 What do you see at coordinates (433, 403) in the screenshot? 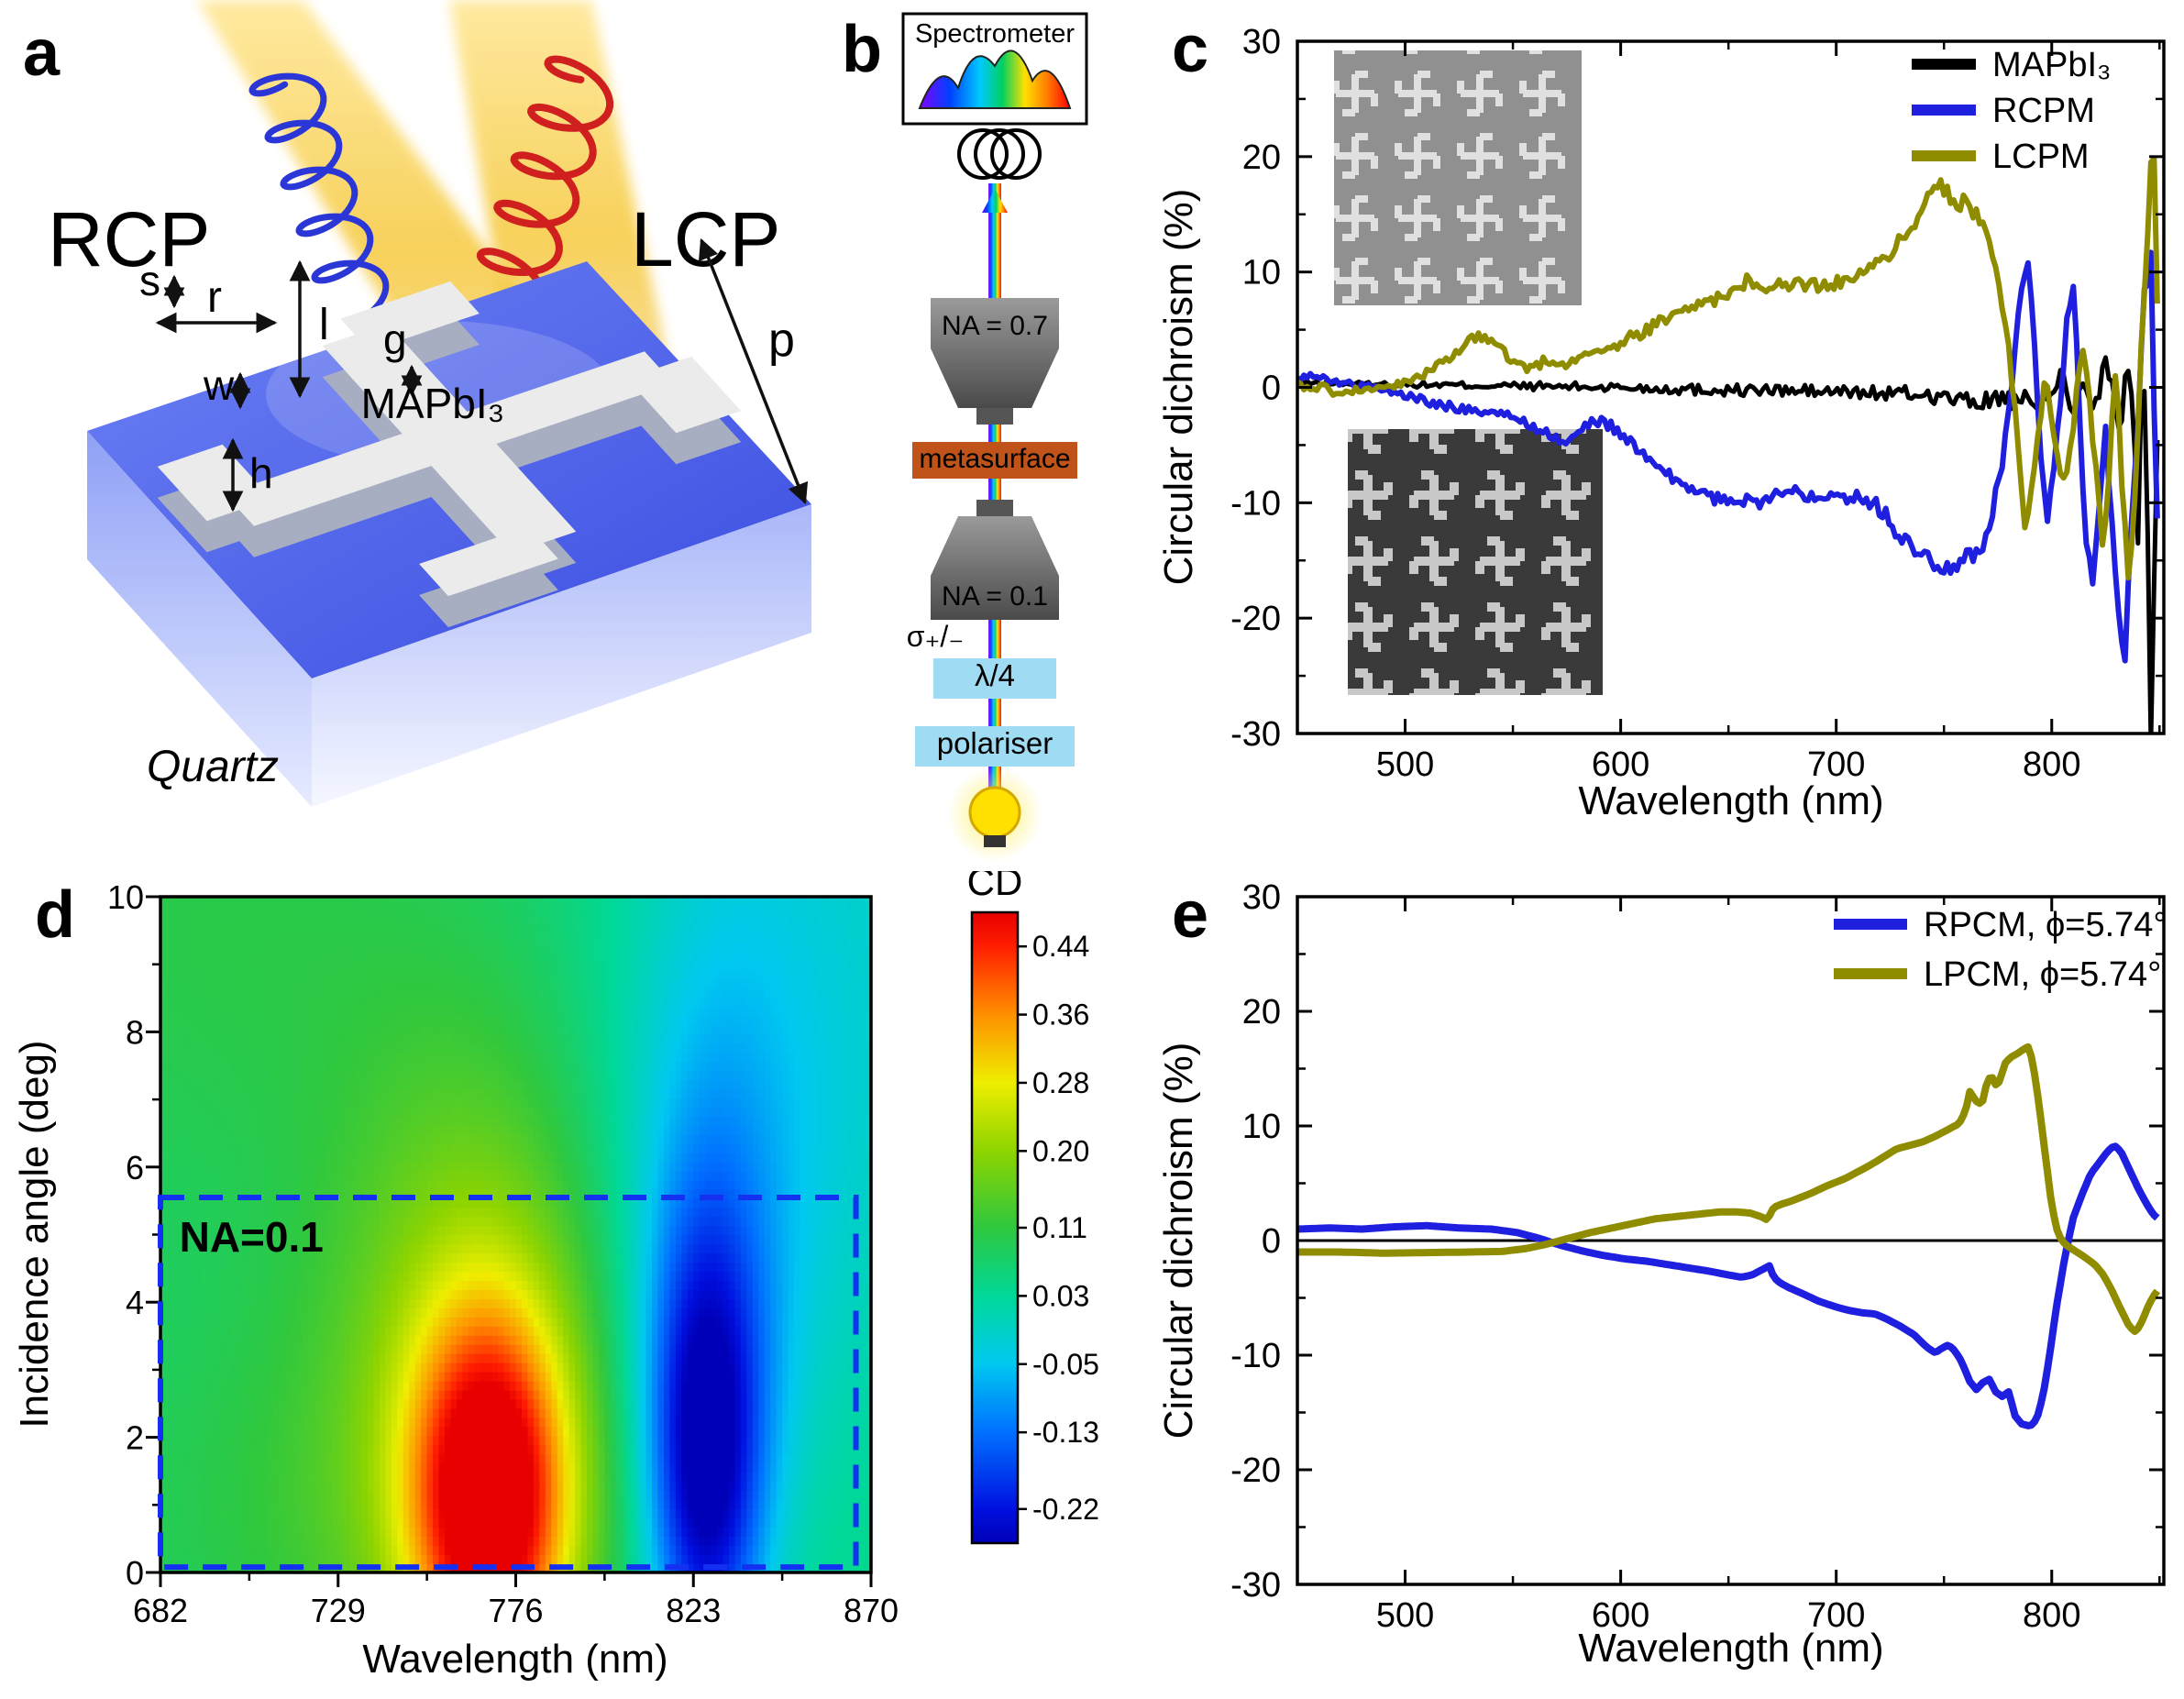
I see `material-label: MAPbI₃` at bounding box center [433, 403].